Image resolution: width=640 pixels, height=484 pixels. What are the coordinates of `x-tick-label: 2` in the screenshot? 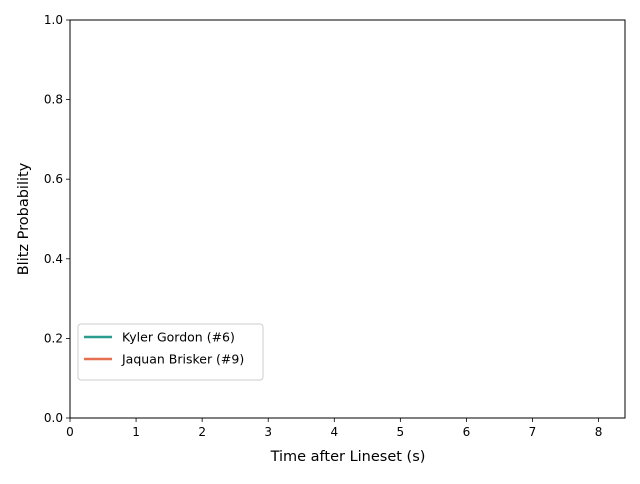 It's located at (202, 432).